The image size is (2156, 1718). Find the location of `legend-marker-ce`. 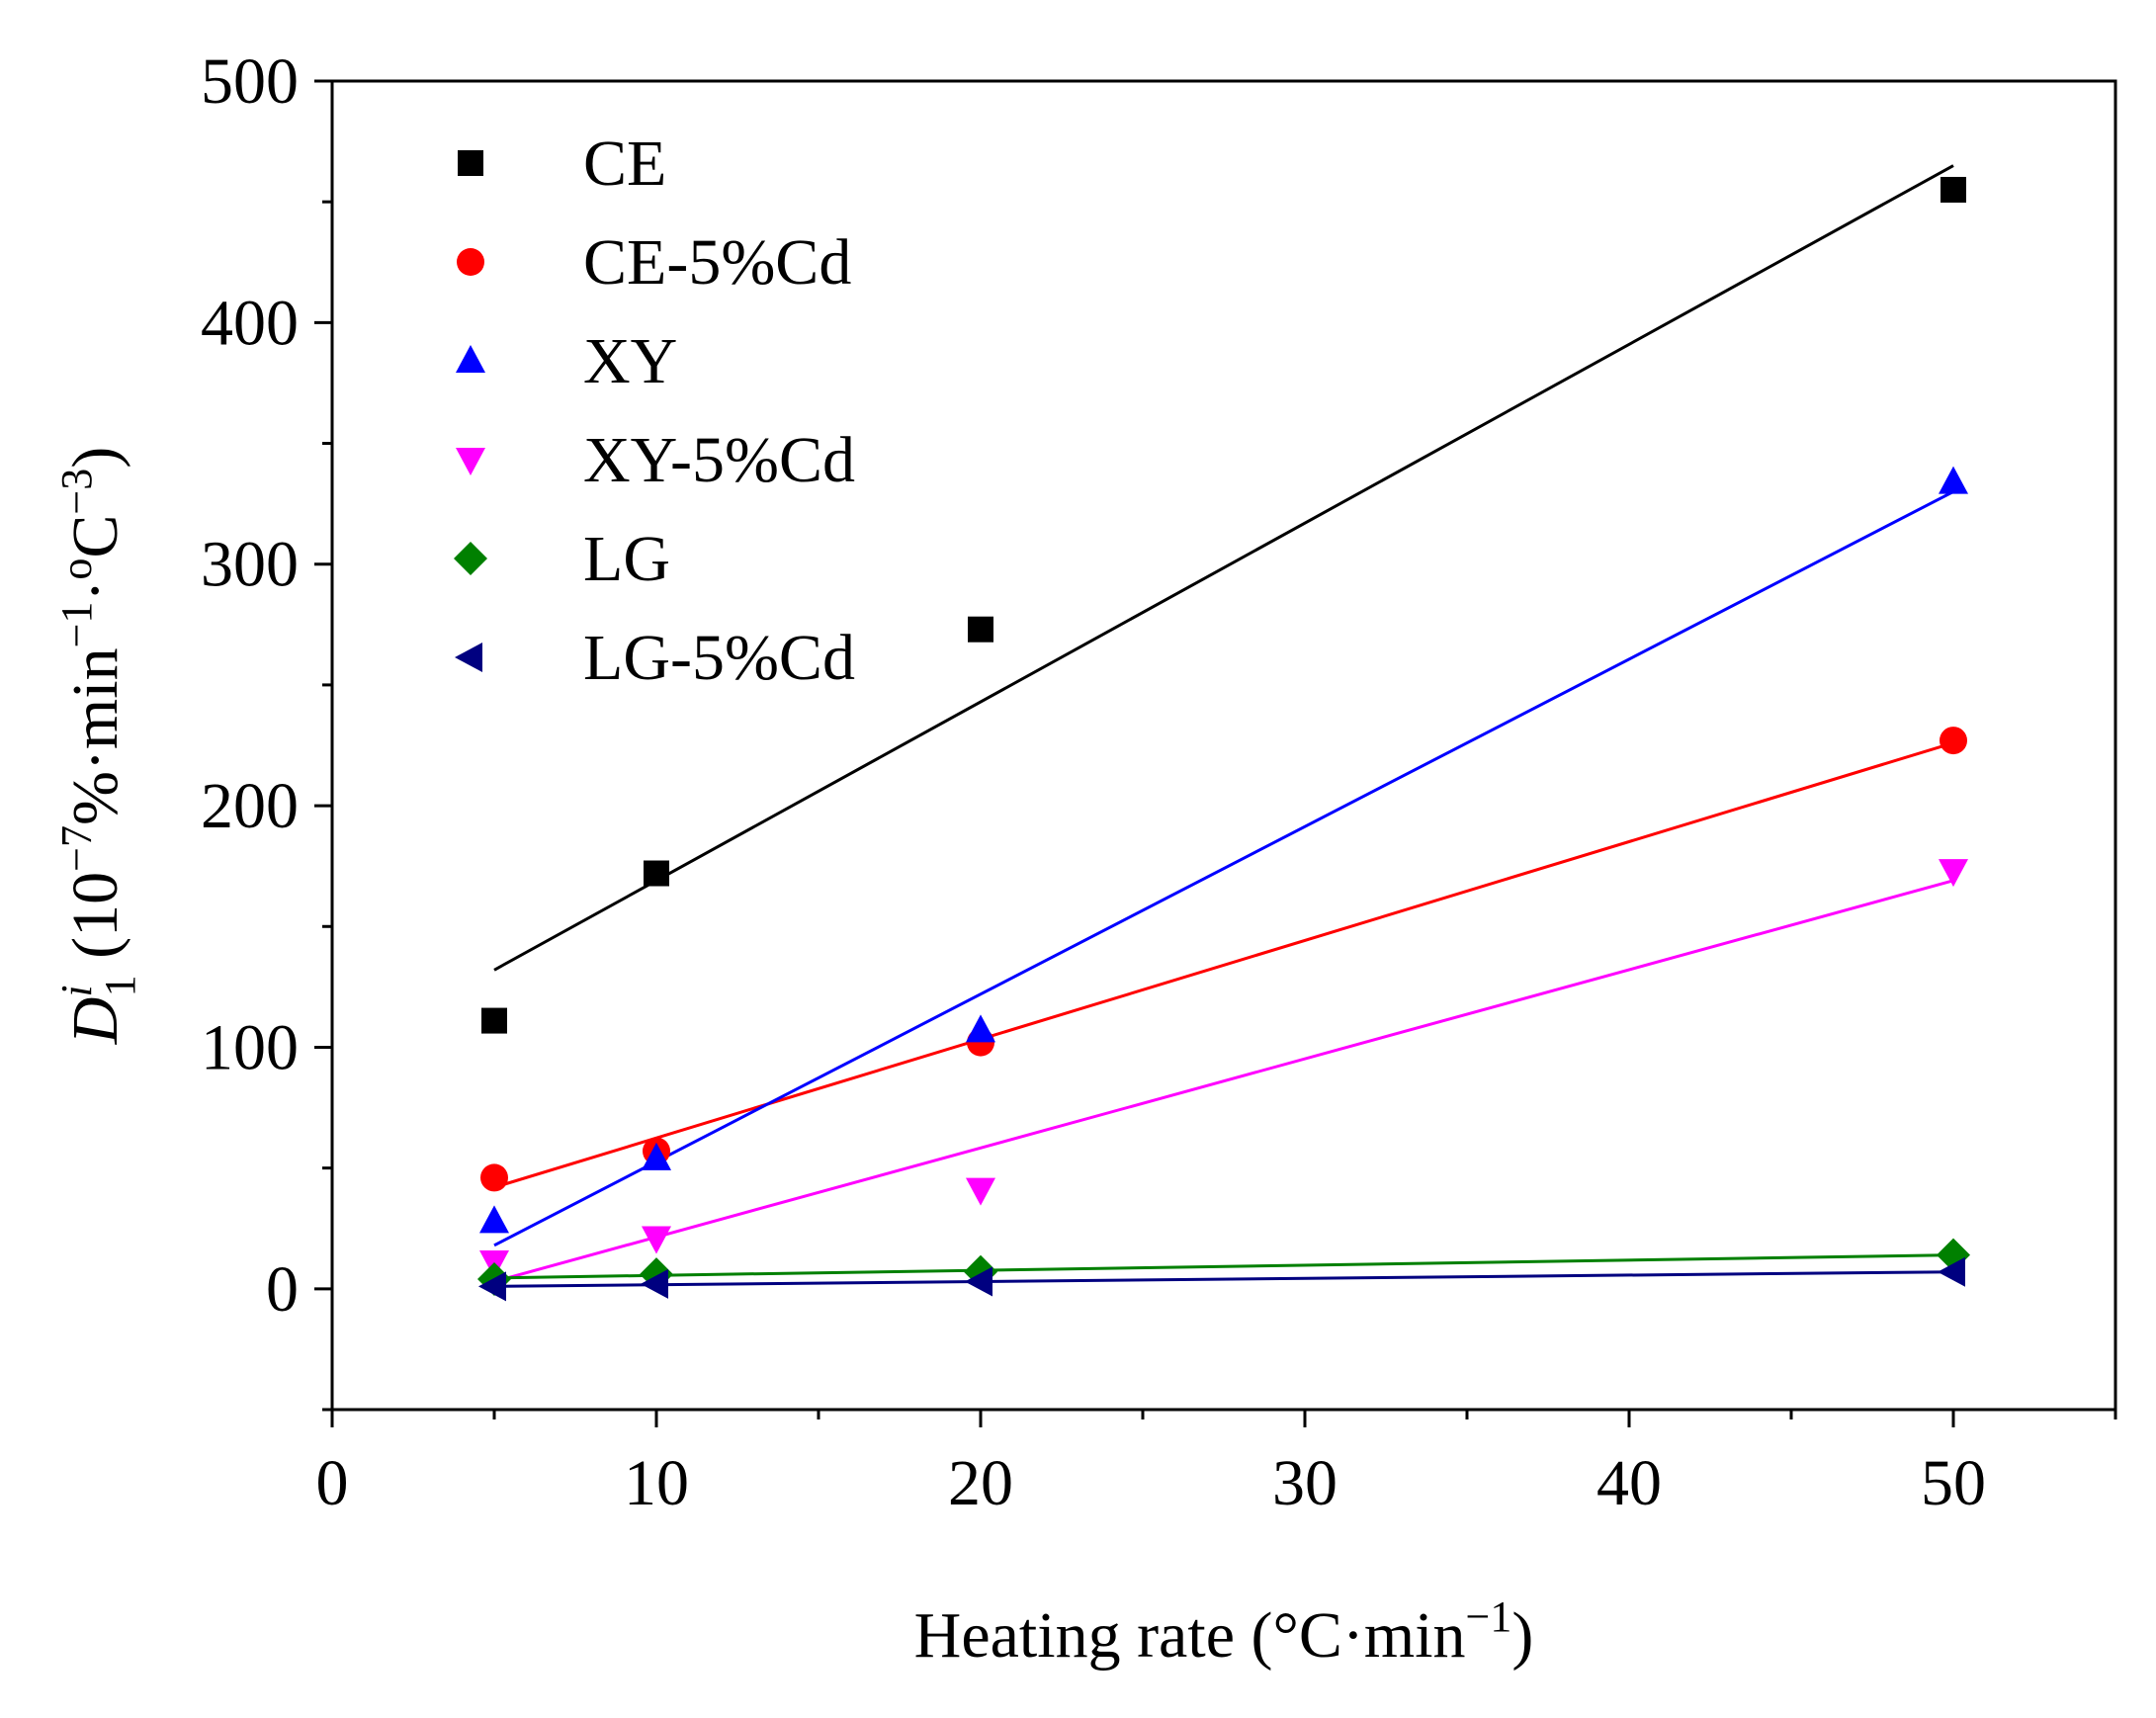

legend-marker-ce is located at coordinates (470, 163).